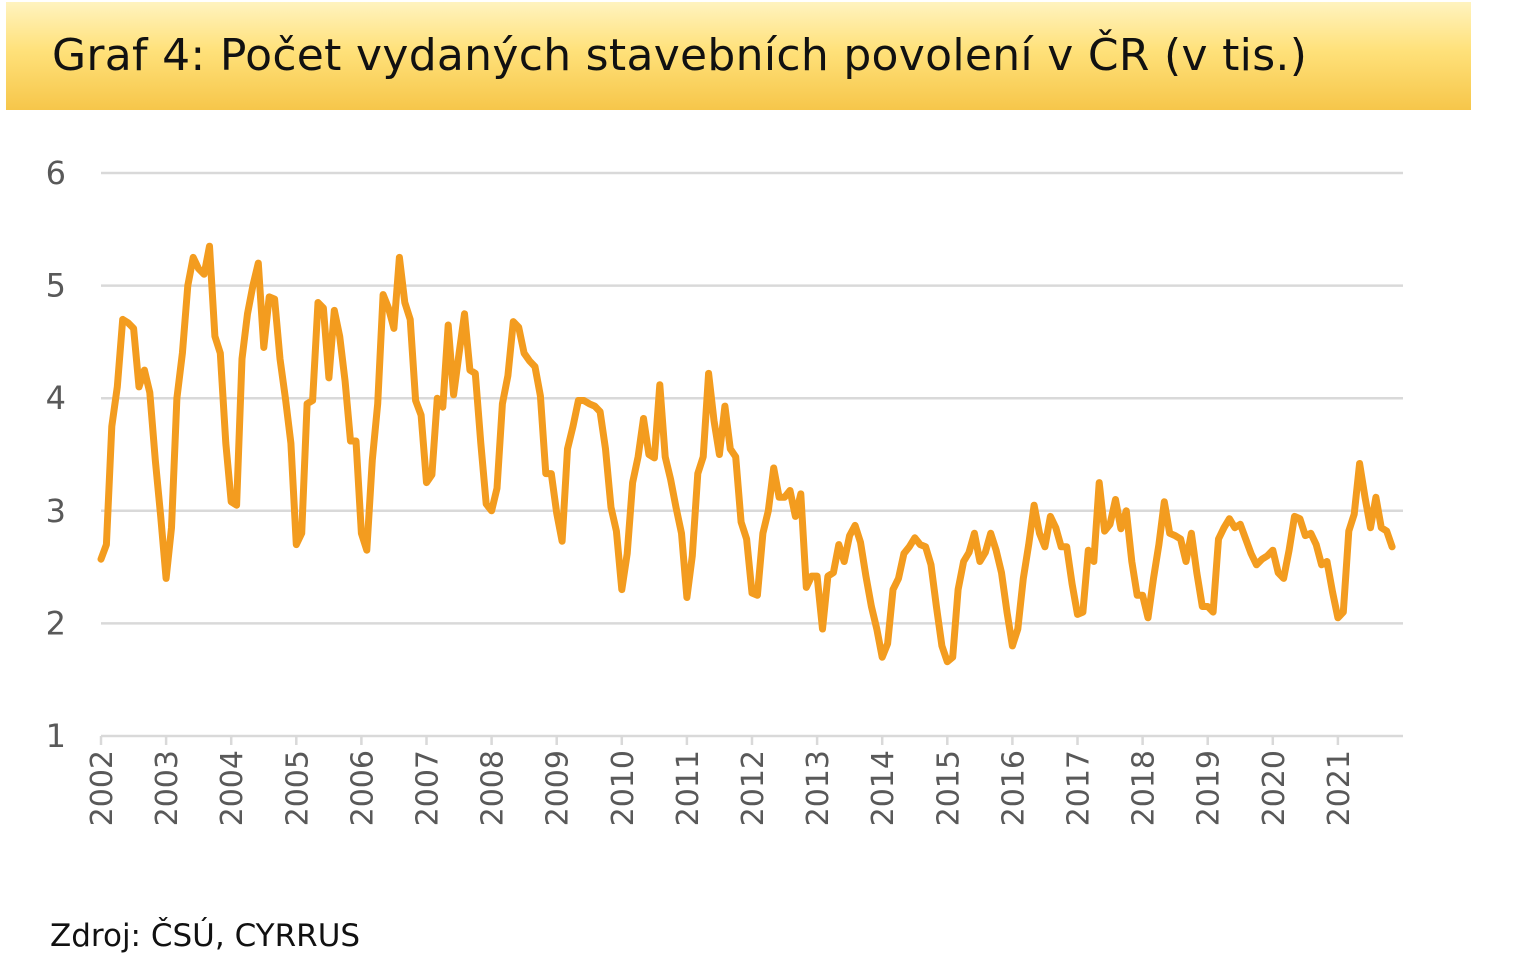  I want to click on x-tick-label: 2015, so click(948, 788).